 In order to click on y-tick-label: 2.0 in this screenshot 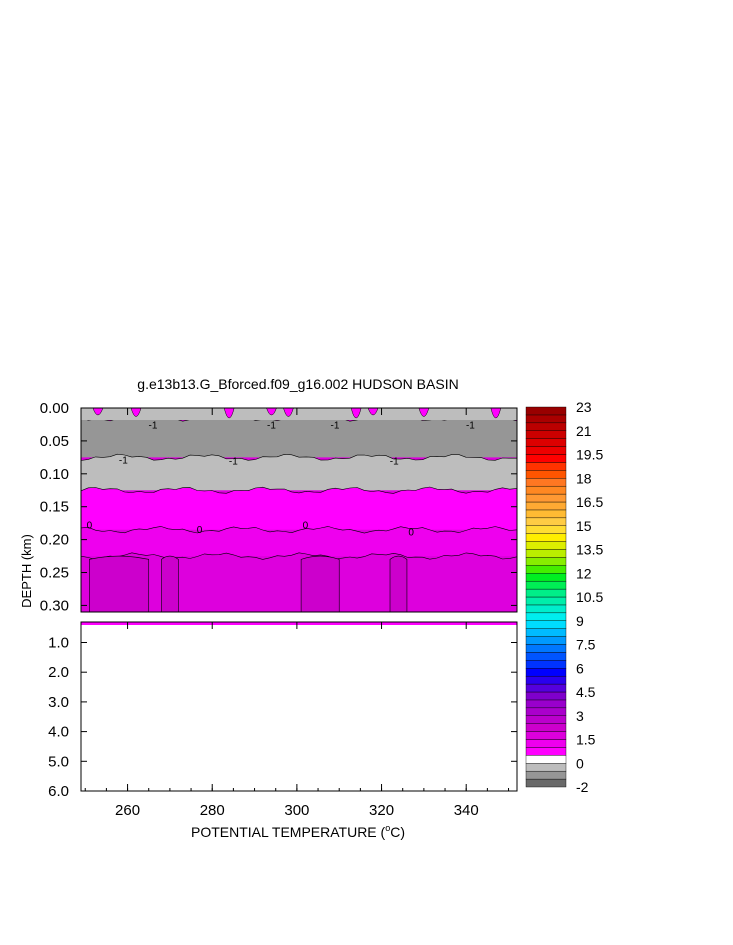, I will do `click(58, 672)`.